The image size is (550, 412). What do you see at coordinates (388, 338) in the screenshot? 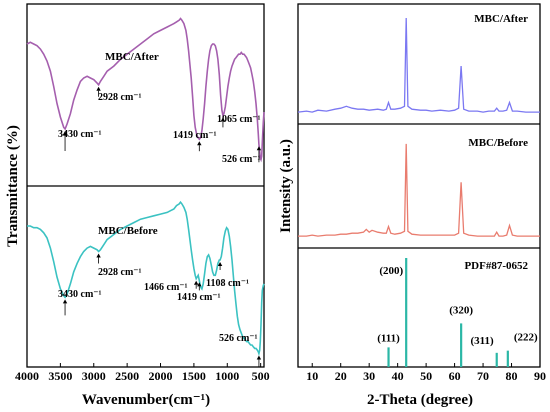
I see `xrd-reference-plane-label: (111)` at bounding box center [388, 338].